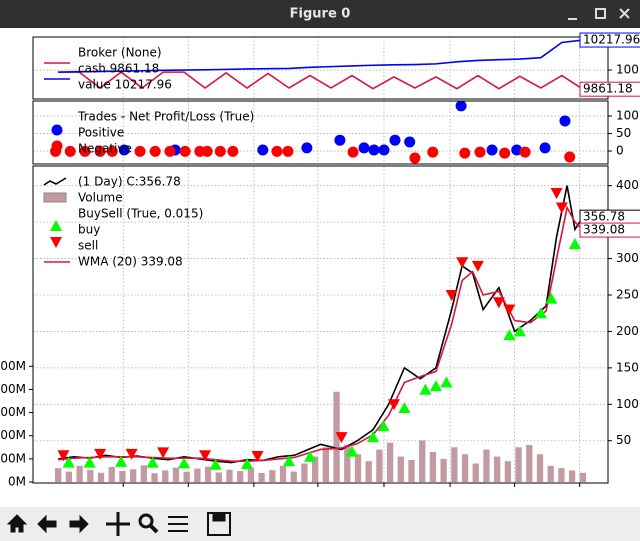 This screenshot has height=541, width=640. I want to click on legend-label: sell, so click(88, 246).